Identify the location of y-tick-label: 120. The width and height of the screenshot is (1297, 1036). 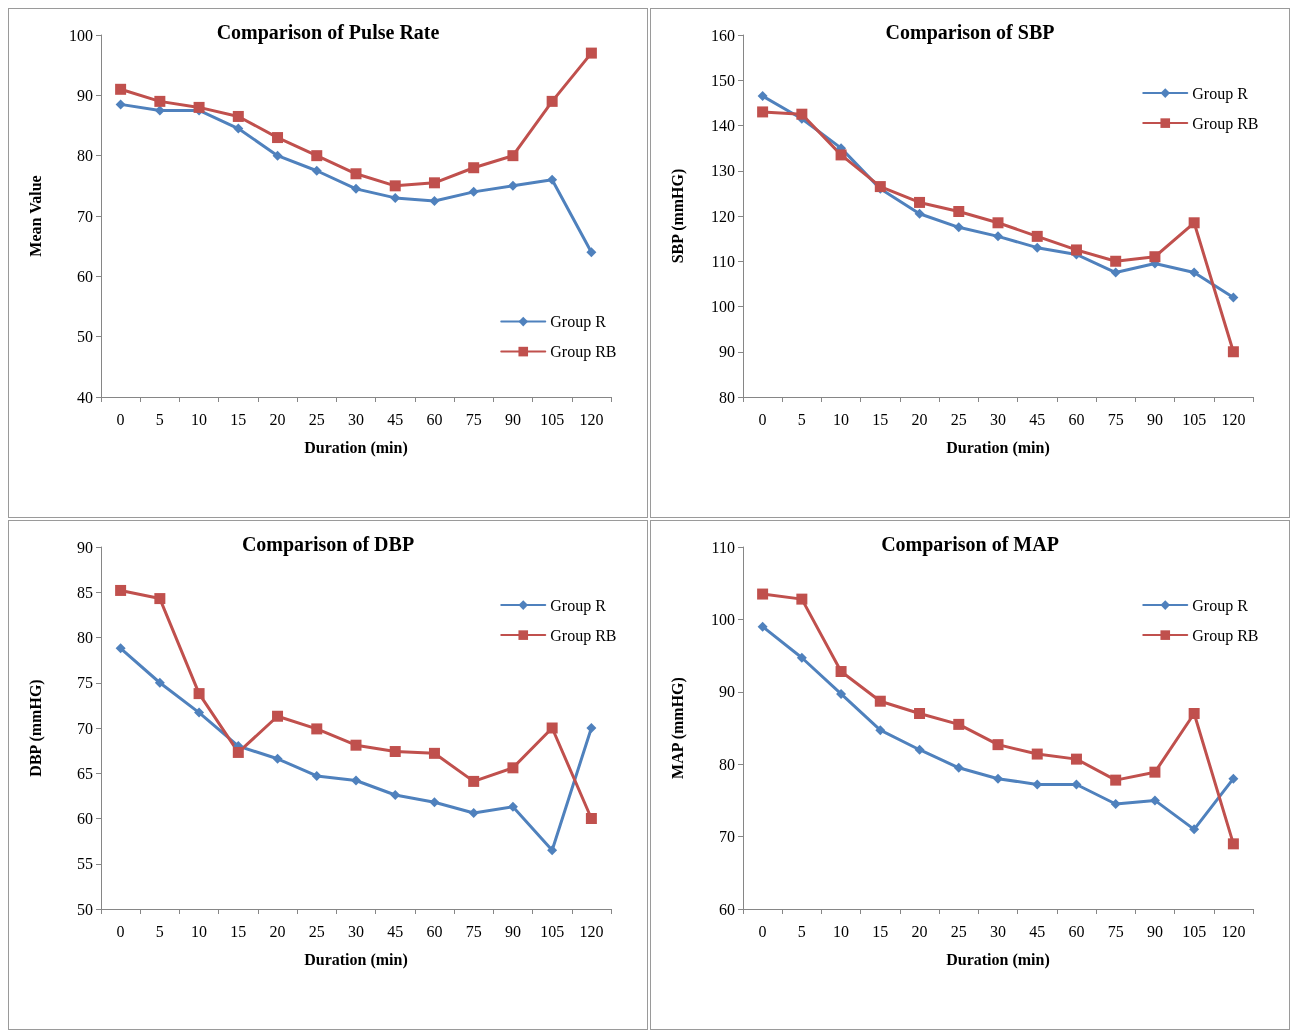
(723, 216).